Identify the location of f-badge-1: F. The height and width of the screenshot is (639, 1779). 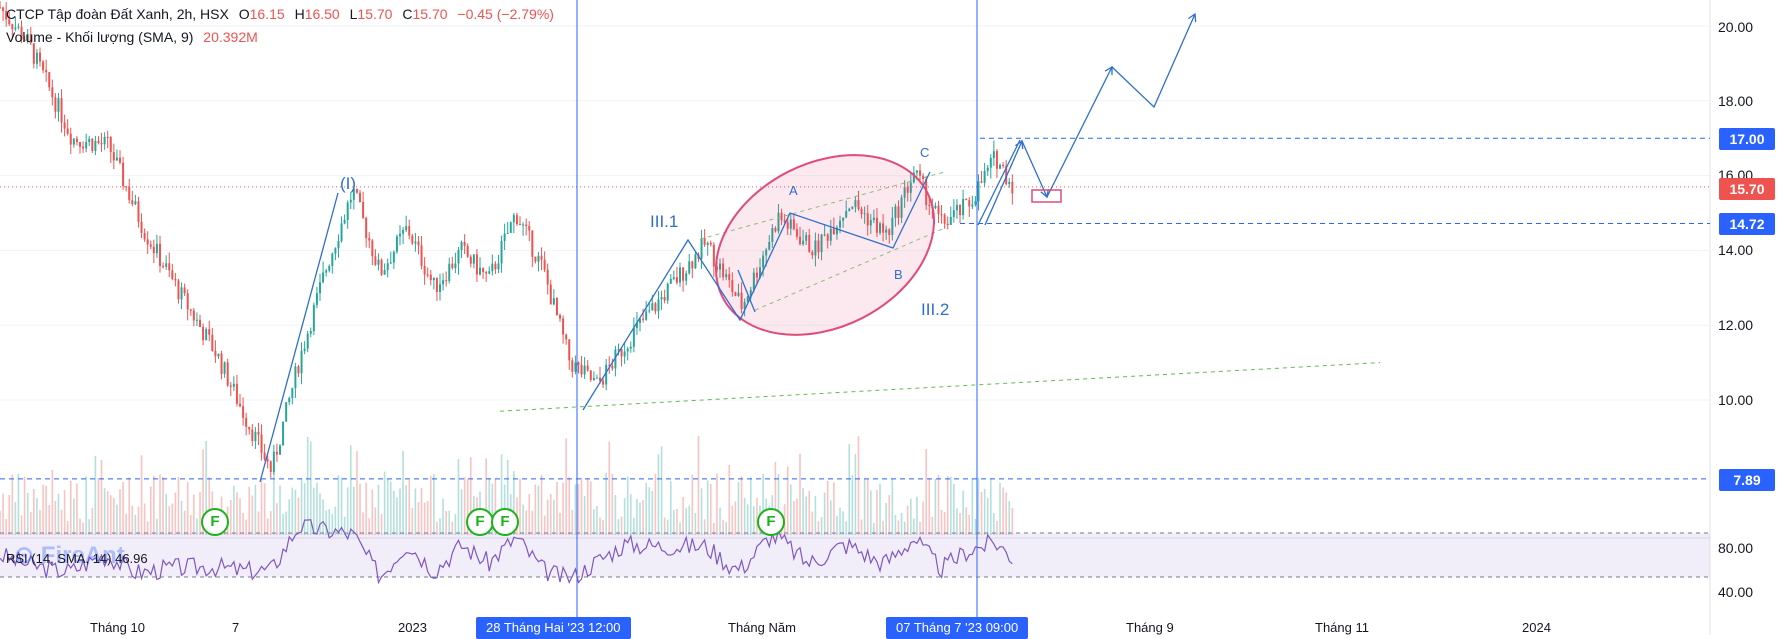
(215, 522).